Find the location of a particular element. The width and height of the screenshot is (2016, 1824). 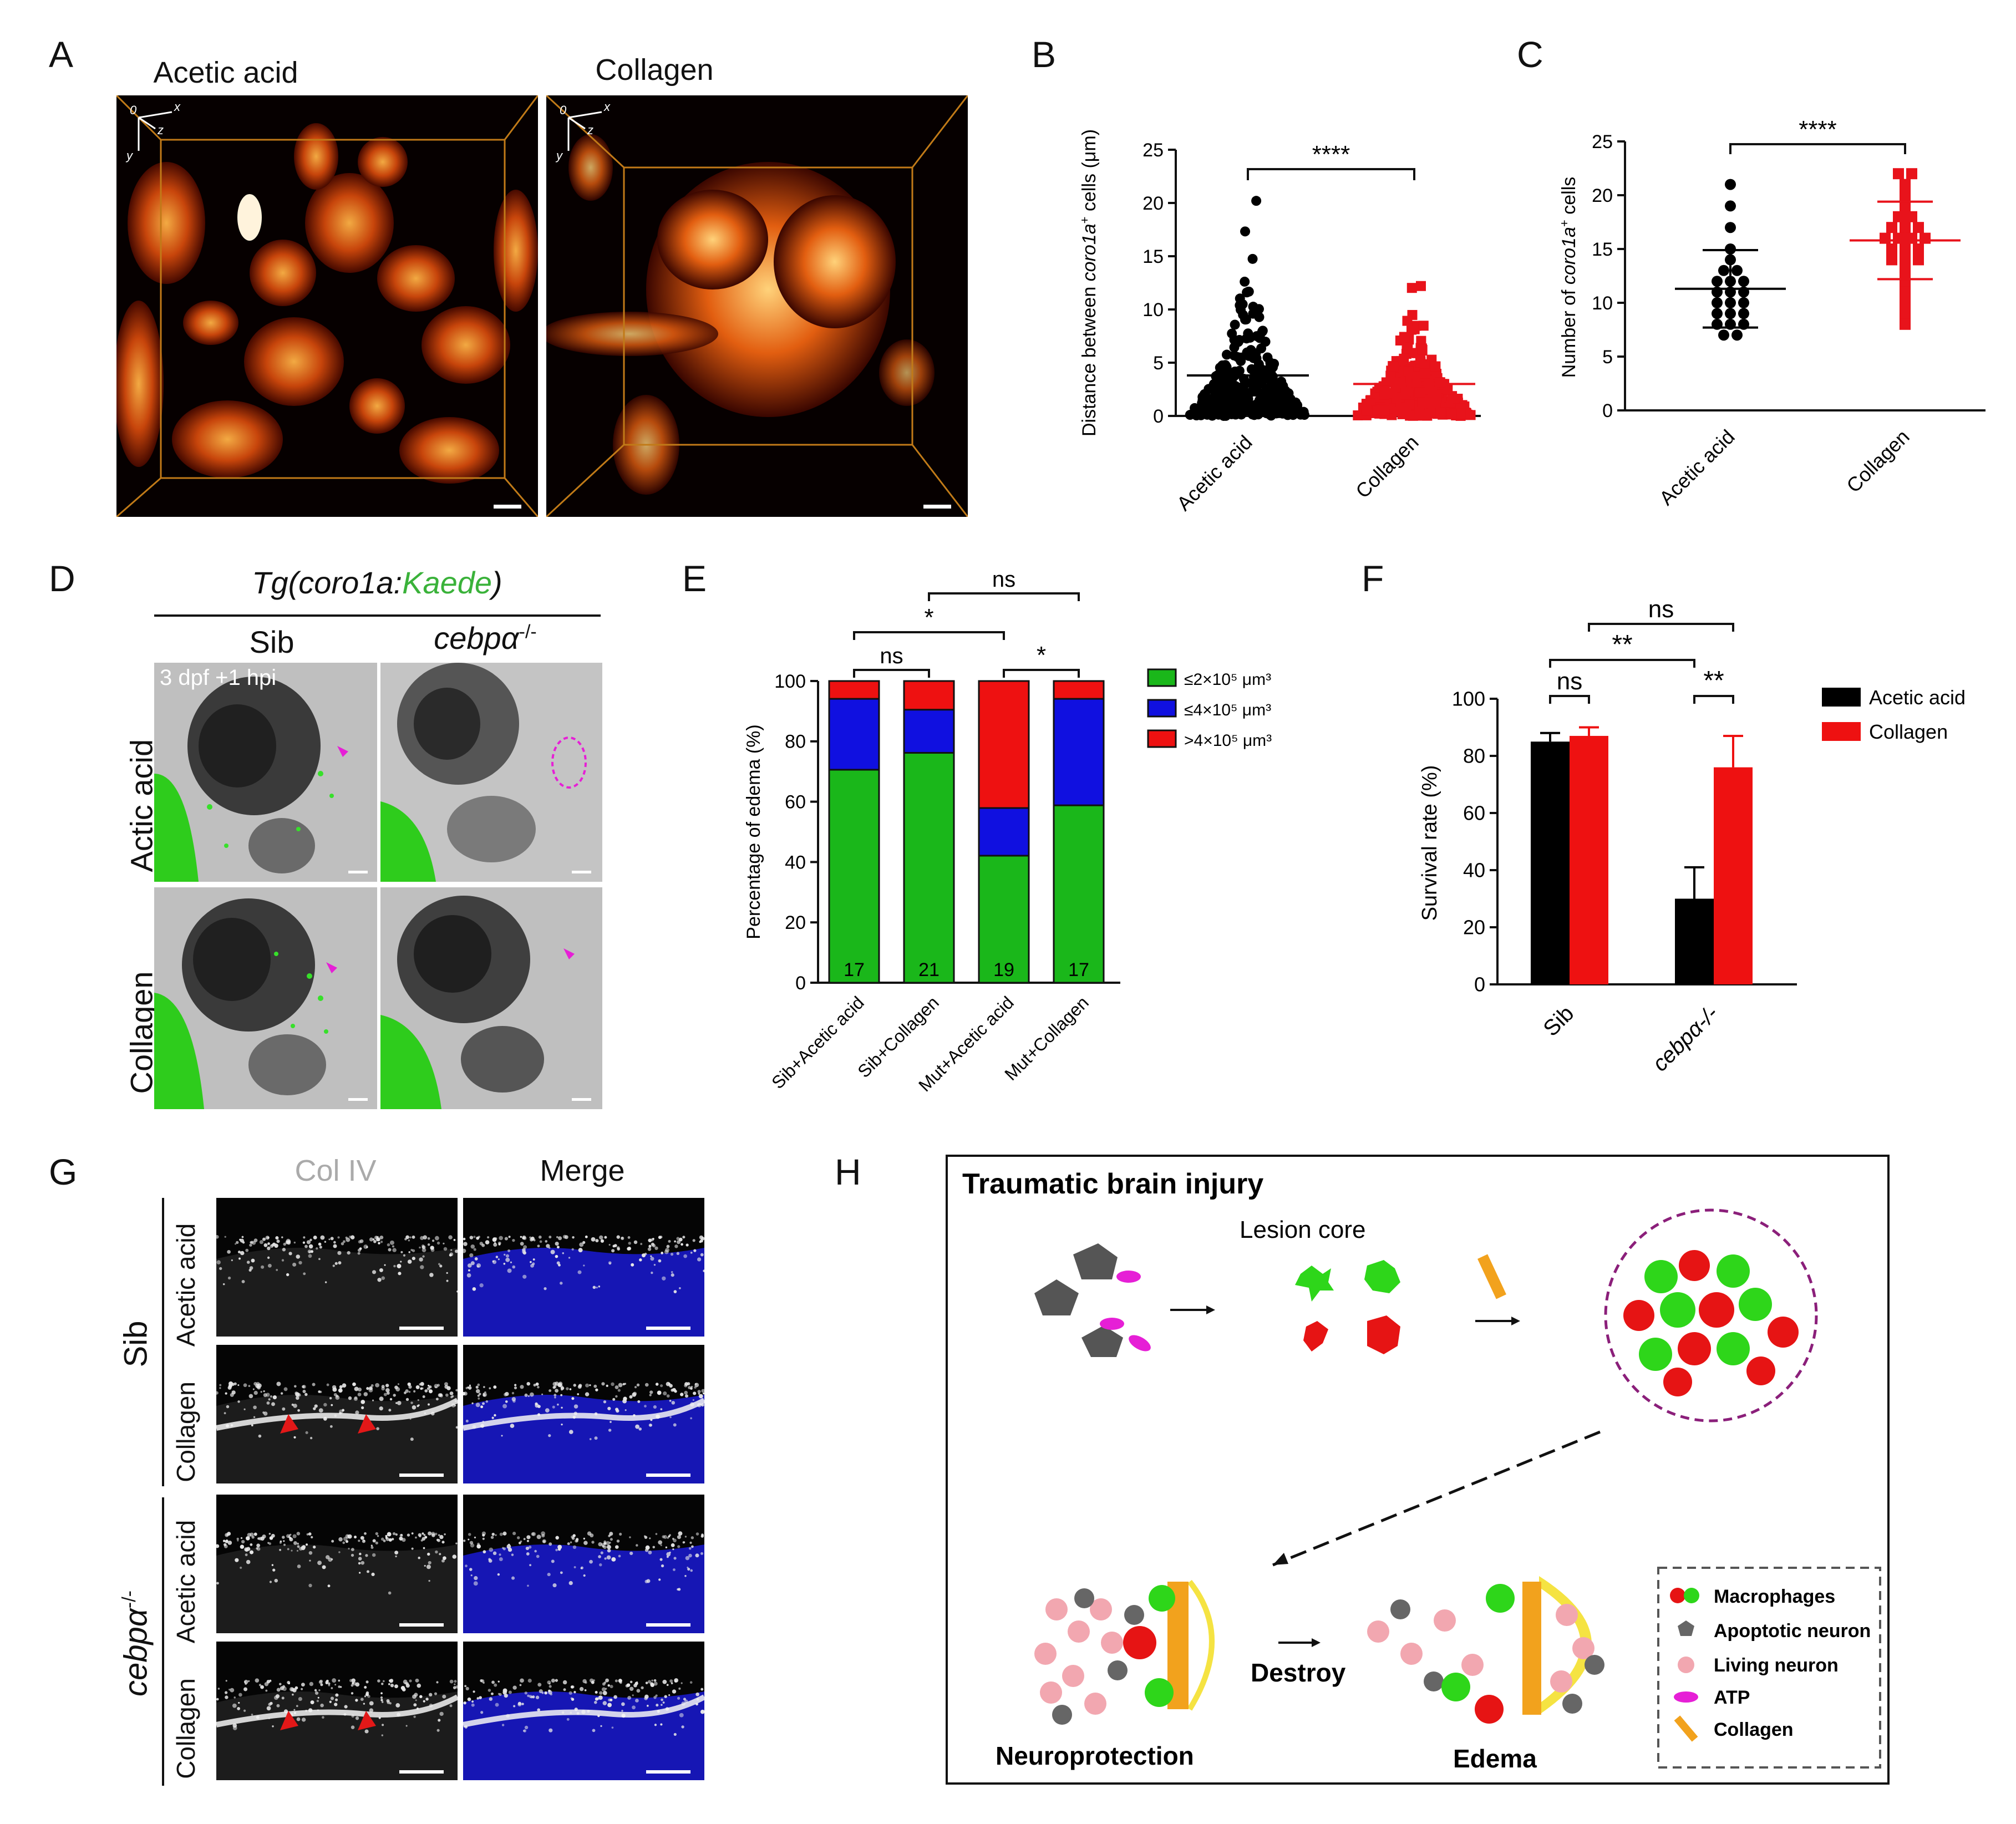

lesion-cells is located at coordinates (1711, 1323).